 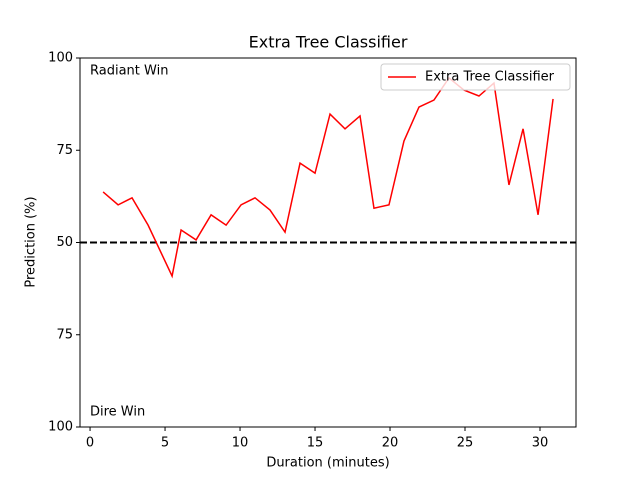 What do you see at coordinates (490, 77) in the screenshot?
I see `legend-label: Extra Tree Classifier` at bounding box center [490, 77].